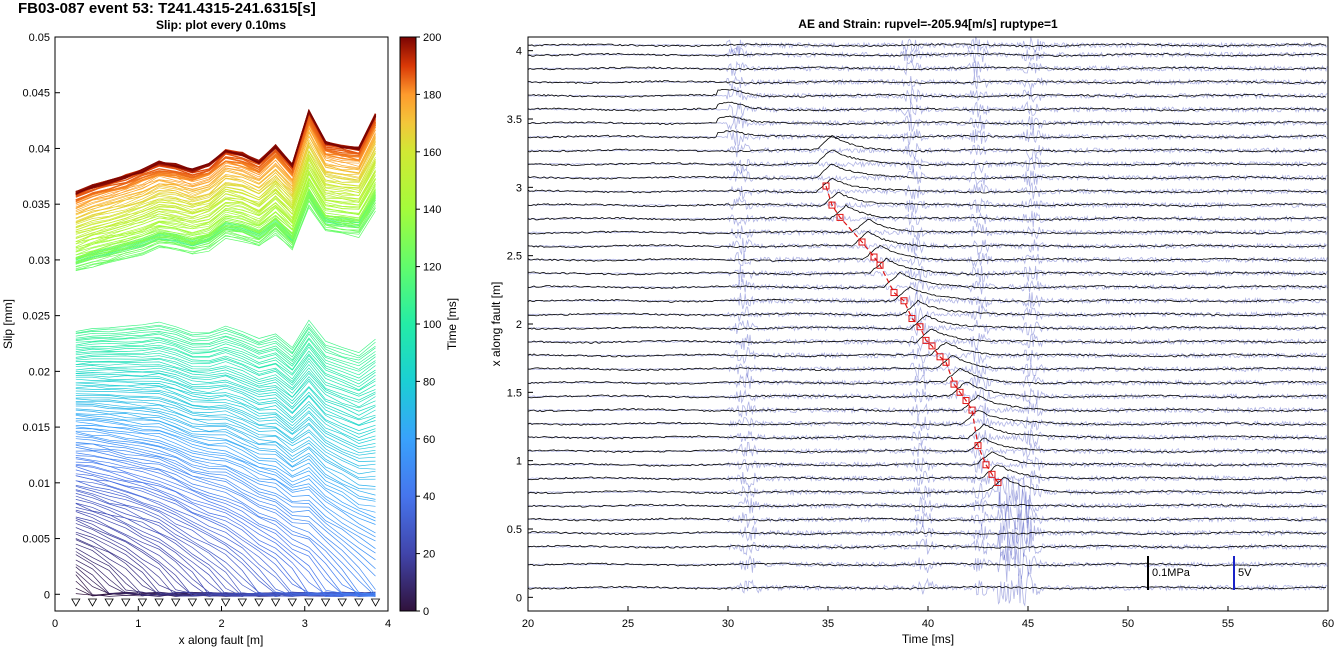  What do you see at coordinates (36, 94) in the screenshot?
I see `slip-y-tick-label: 0.045` at bounding box center [36, 94].